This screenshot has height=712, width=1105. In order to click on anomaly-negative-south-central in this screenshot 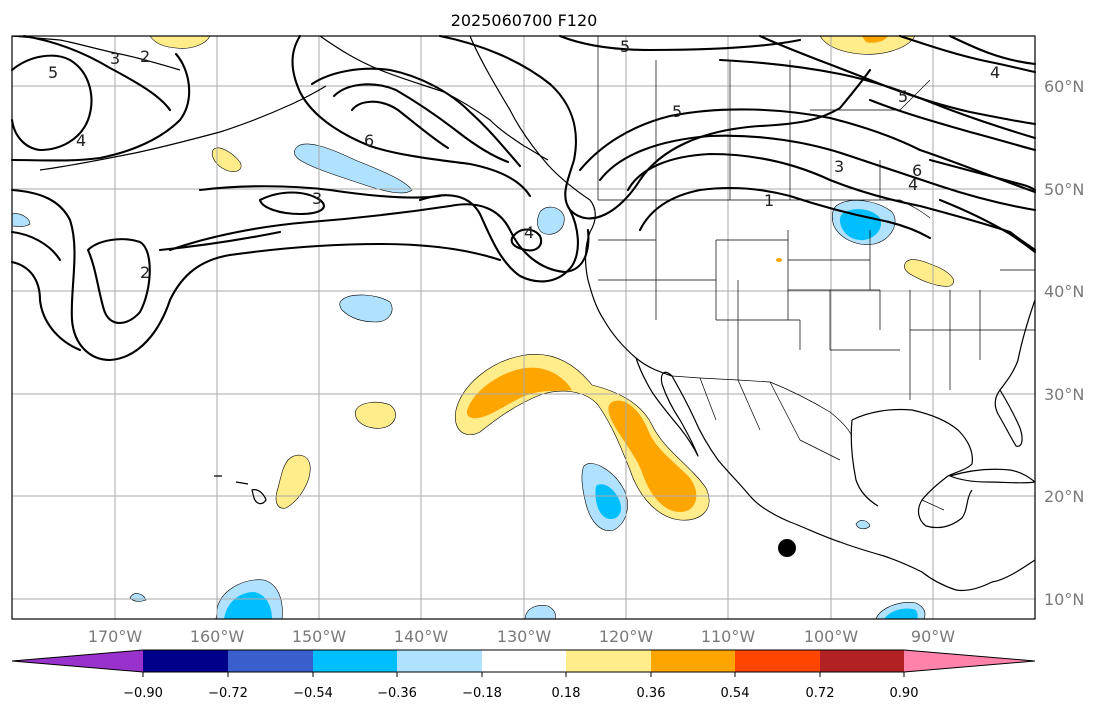, I will do `click(540, 612)`.